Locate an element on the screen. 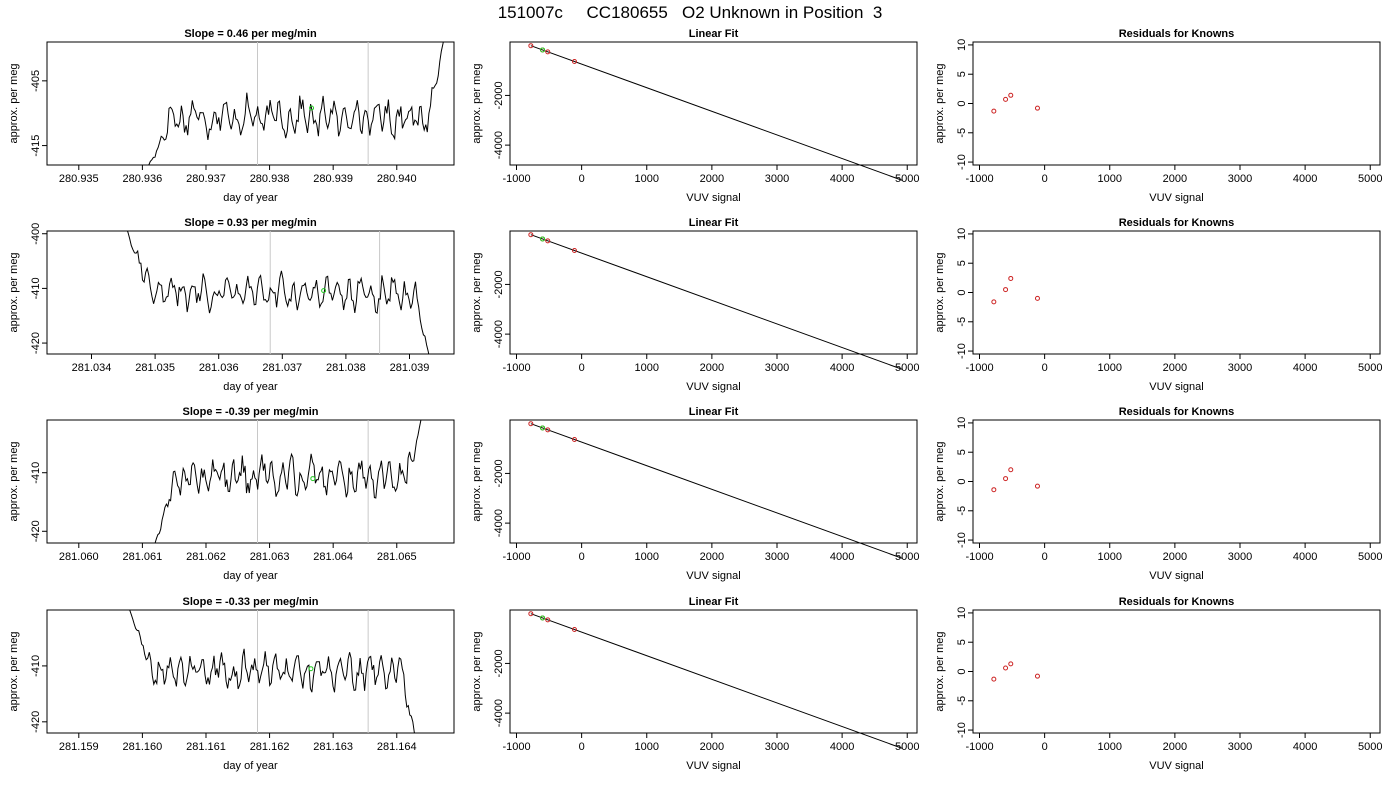 Image resolution: width=1400 pixels, height=805 pixels. x-tick-label: 281.161 is located at coordinates (206, 747).